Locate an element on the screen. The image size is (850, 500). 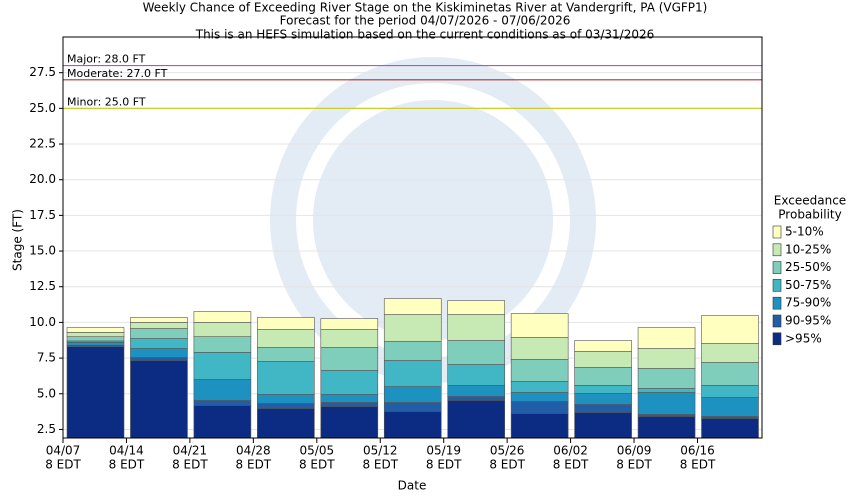
y-tick-label: 25.0 is located at coordinates (42, 108).